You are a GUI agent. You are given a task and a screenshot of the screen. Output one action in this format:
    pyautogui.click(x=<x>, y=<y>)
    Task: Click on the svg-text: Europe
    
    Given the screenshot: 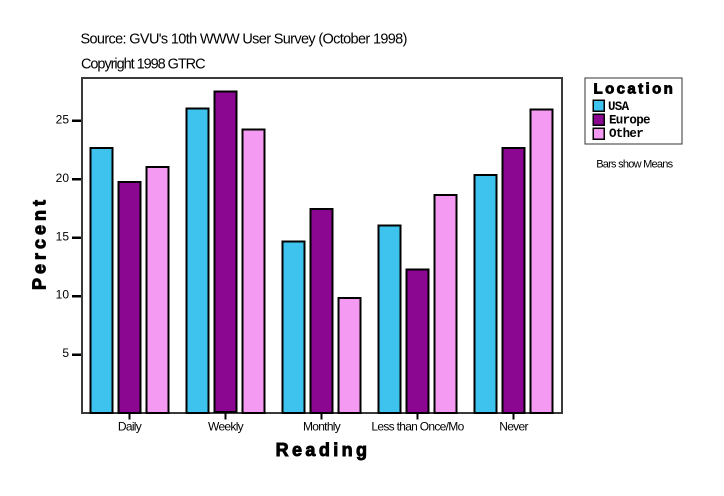 What is the action you would take?
    pyautogui.click(x=629, y=121)
    